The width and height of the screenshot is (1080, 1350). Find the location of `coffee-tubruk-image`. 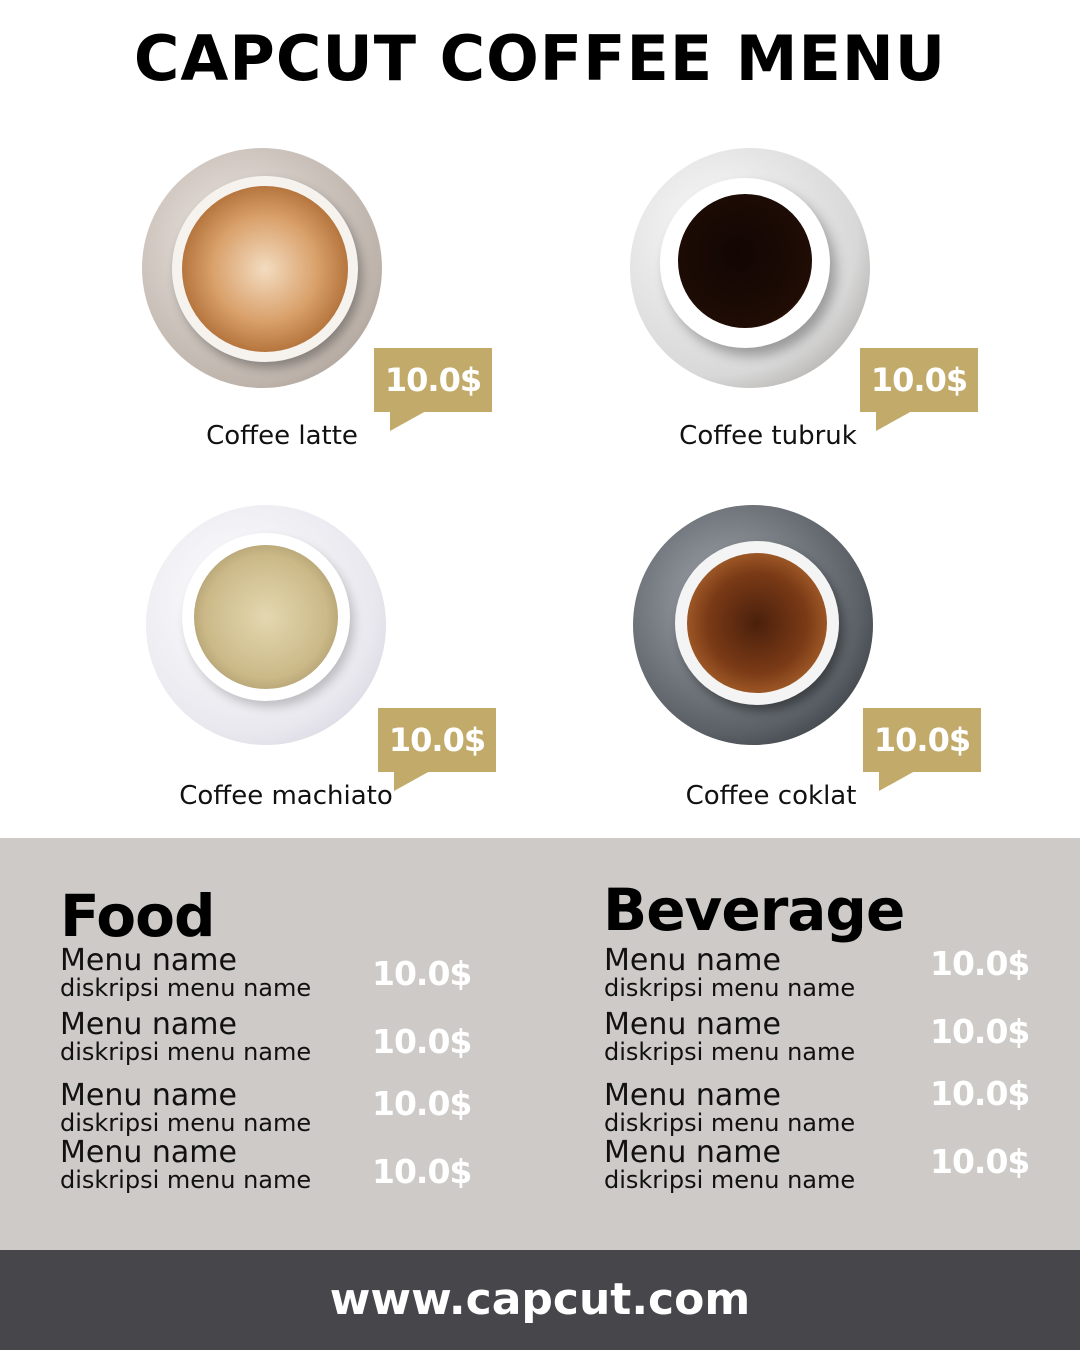

coffee-tubruk-image is located at coordinates (750, 268).